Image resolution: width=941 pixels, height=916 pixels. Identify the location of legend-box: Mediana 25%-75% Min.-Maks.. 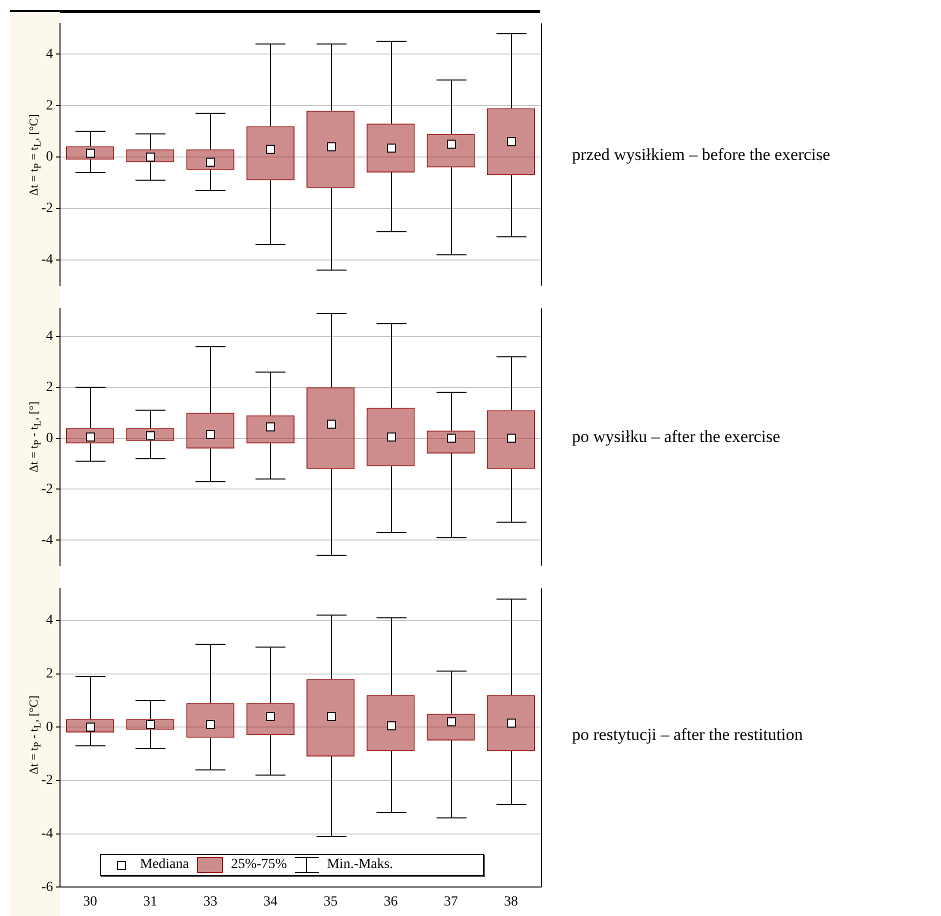
(292, 865).